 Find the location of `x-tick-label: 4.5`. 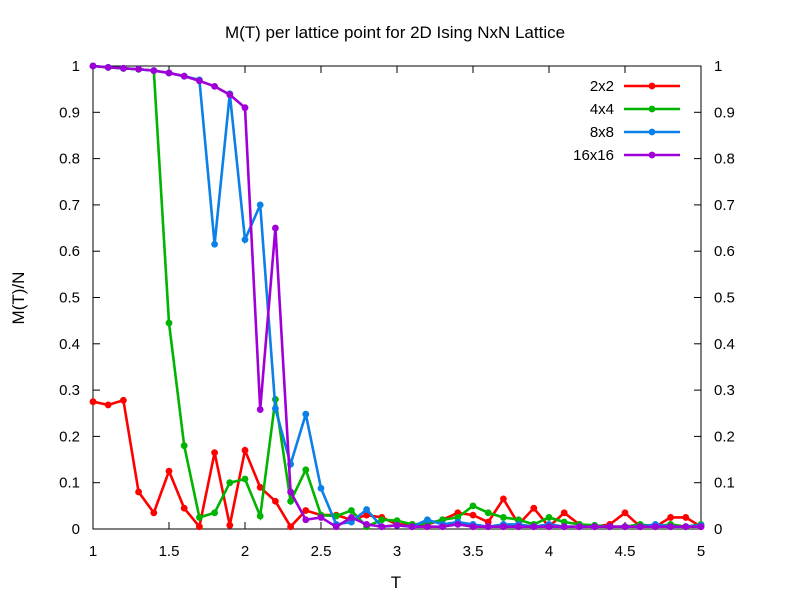

x-tick-label: 4.5 is located at coordinates (625, 551).